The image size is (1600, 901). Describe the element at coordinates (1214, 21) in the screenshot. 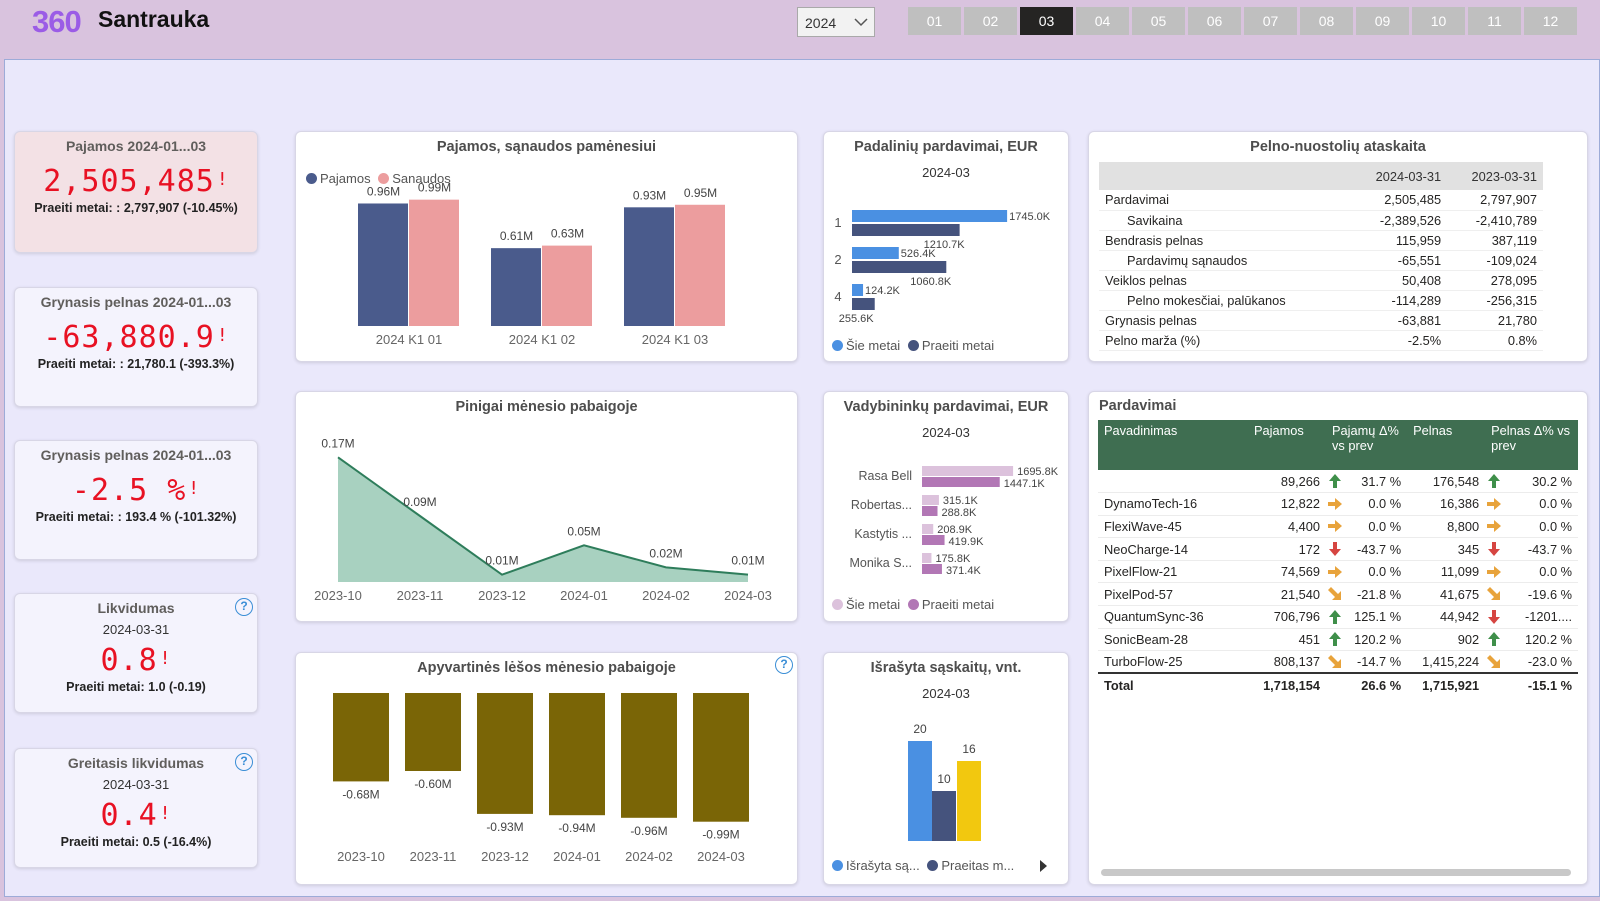

I see `month-button-06: 06` at that location.